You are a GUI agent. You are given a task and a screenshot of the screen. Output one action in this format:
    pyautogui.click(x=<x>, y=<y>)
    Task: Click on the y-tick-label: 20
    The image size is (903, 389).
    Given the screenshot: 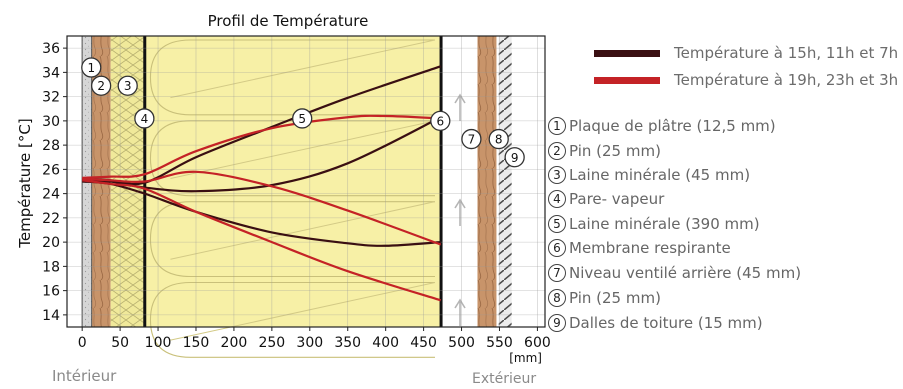 What is the action you would take?
    pyautogui.click(x=51, y=243)
    